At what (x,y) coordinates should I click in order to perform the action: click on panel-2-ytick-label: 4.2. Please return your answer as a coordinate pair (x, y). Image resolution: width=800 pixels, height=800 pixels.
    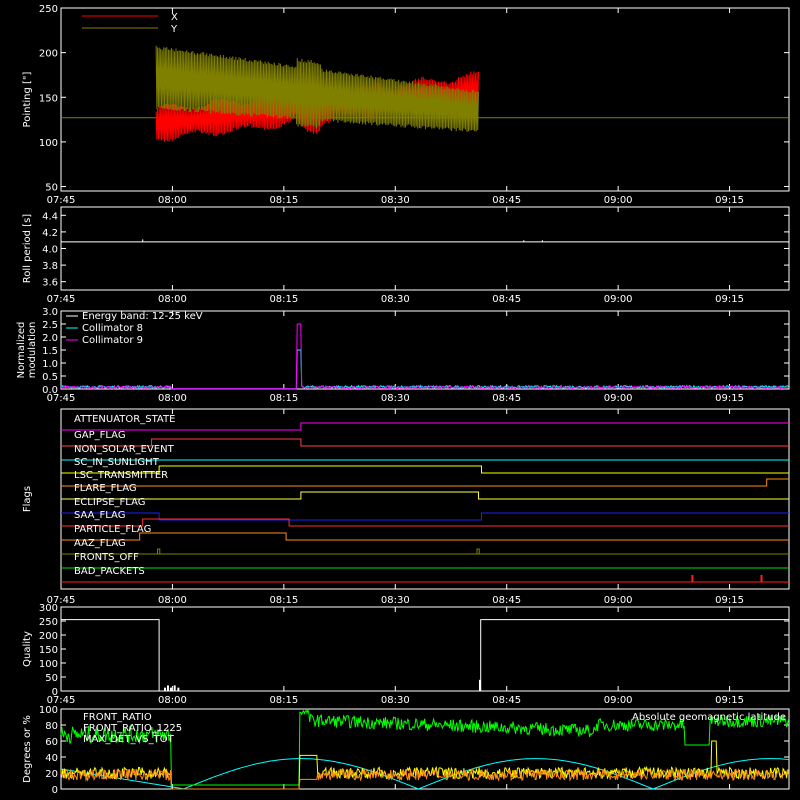
    Looking at the image, I should click on (50, 233).